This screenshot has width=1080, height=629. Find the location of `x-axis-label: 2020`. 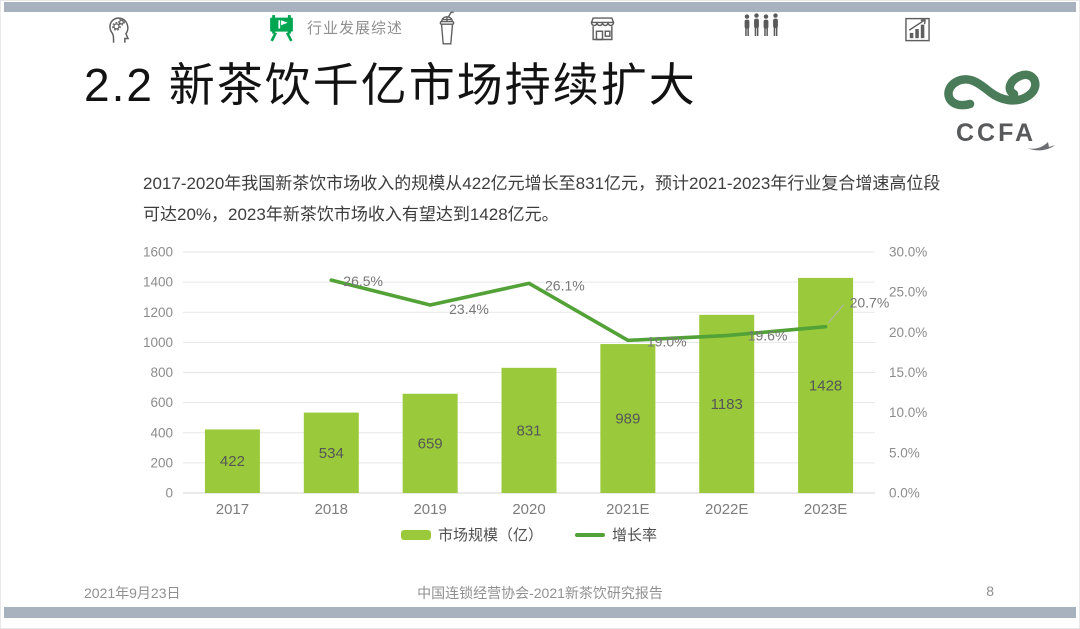

x-axis-label: 2020 is located at coordinates (528, 509).